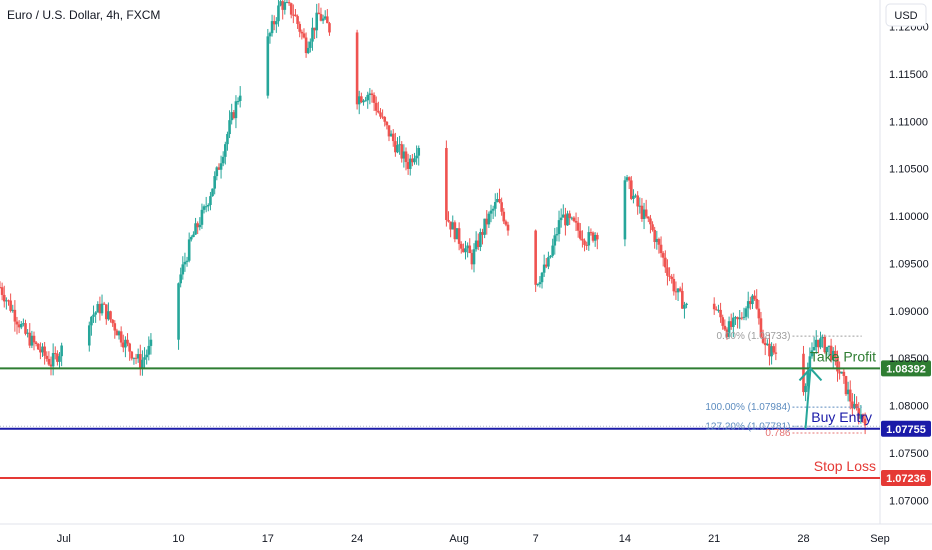 The image size is (932, 550). What do you see at coordinates (747, 407) in the screenshot?
I see `fib-label: 100.00% (1.07984)` at bounding box center [747, 407].